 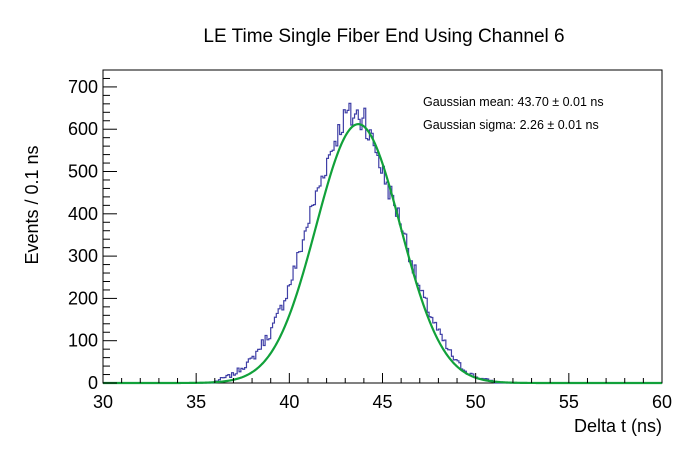 What do you see at coordinates (83, 341) in the screenshot?
I see `y-tick-label: 100` at bounding box center [83, 341].